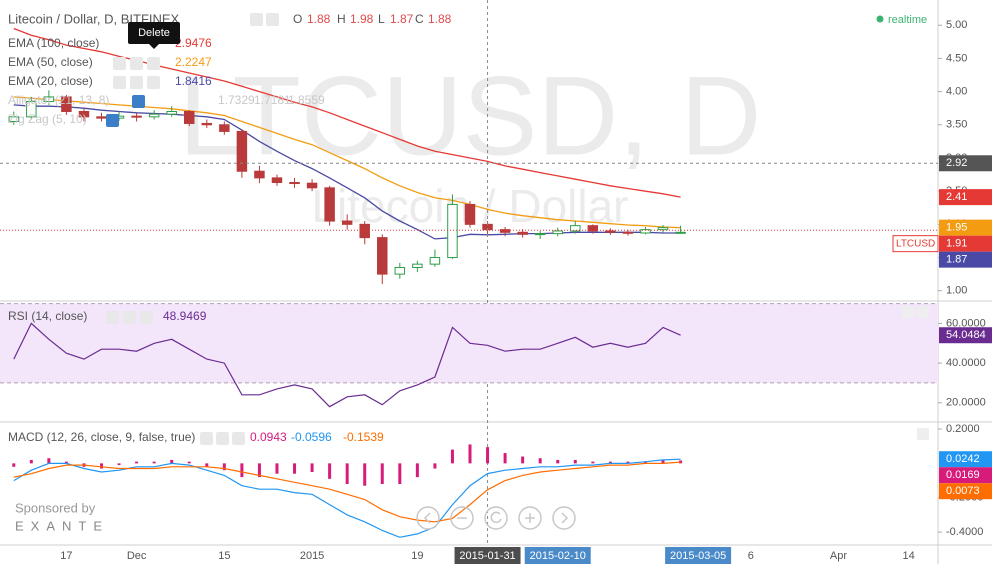  Describe the element at coordinates (347, 365) in the screenshot. I see `rsi-line` at that location.